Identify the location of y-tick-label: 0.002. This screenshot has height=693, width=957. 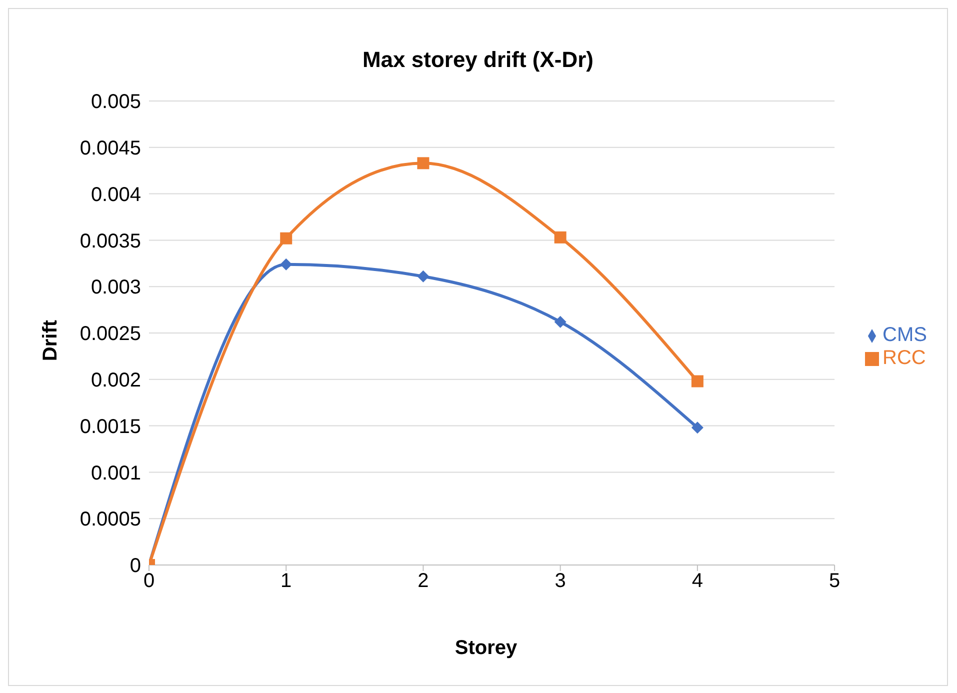
(115, 381).